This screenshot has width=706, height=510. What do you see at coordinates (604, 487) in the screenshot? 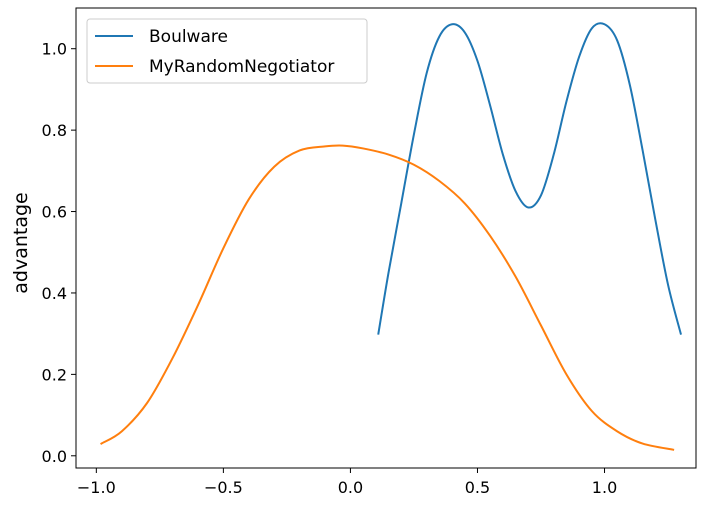
I see `x-tick-label: 1.0` at bounding box center [604, 487].